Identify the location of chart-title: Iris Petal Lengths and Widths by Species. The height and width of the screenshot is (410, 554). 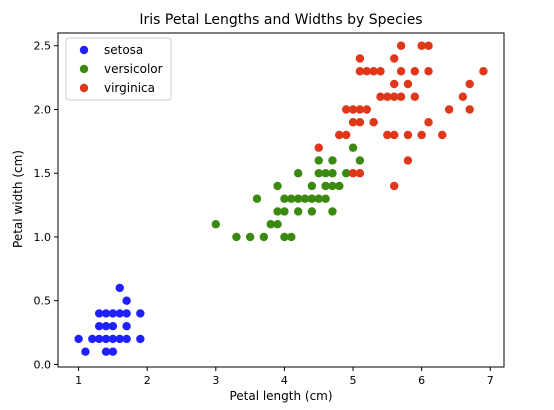
(280, 20).